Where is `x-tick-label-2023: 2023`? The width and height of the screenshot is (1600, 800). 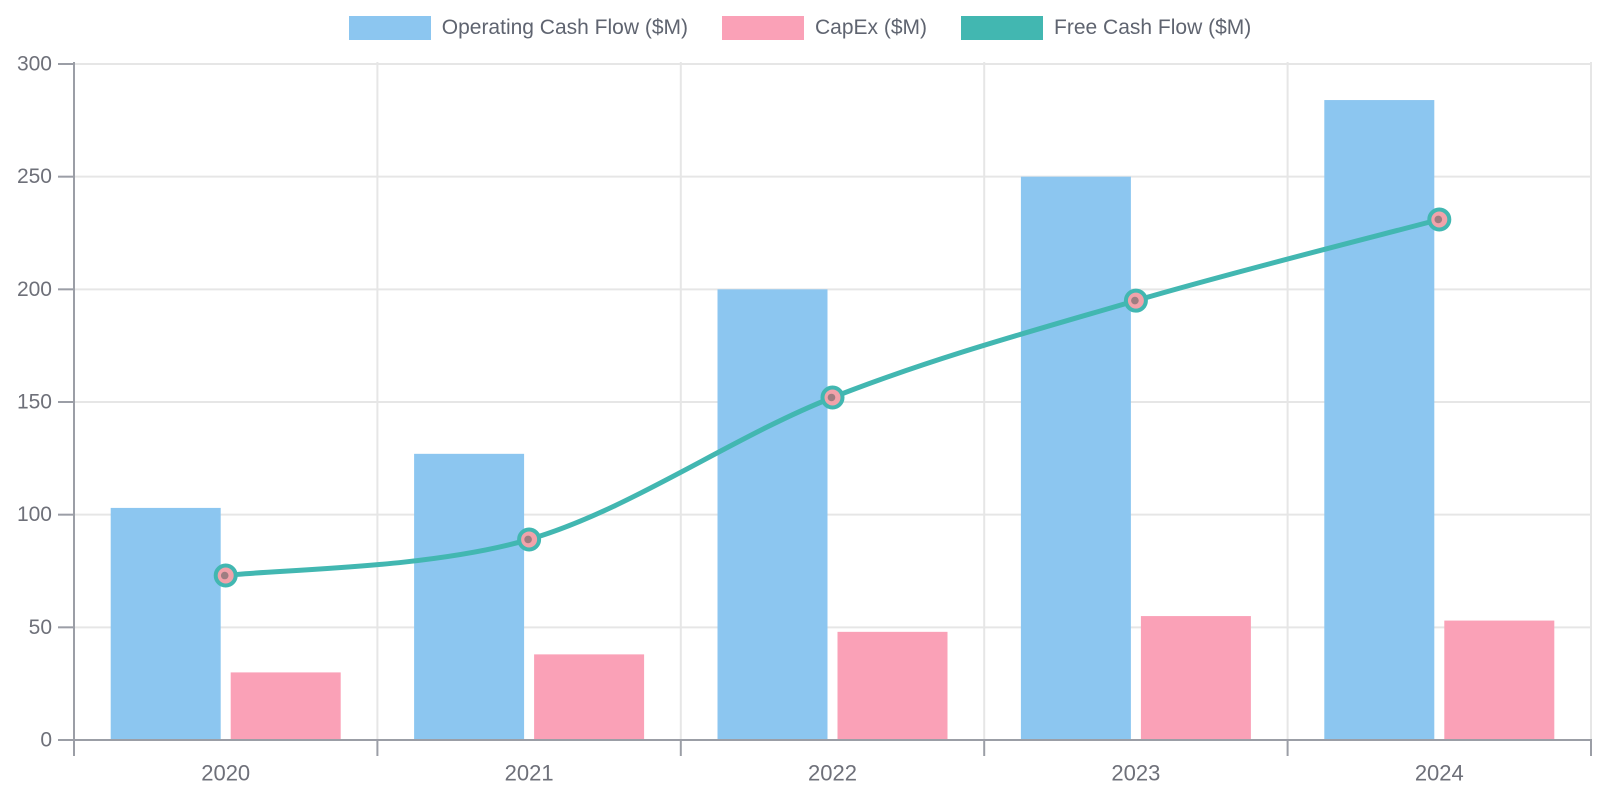 x-tick-label-2023: 2023 is located at coordinates (1135, 773).